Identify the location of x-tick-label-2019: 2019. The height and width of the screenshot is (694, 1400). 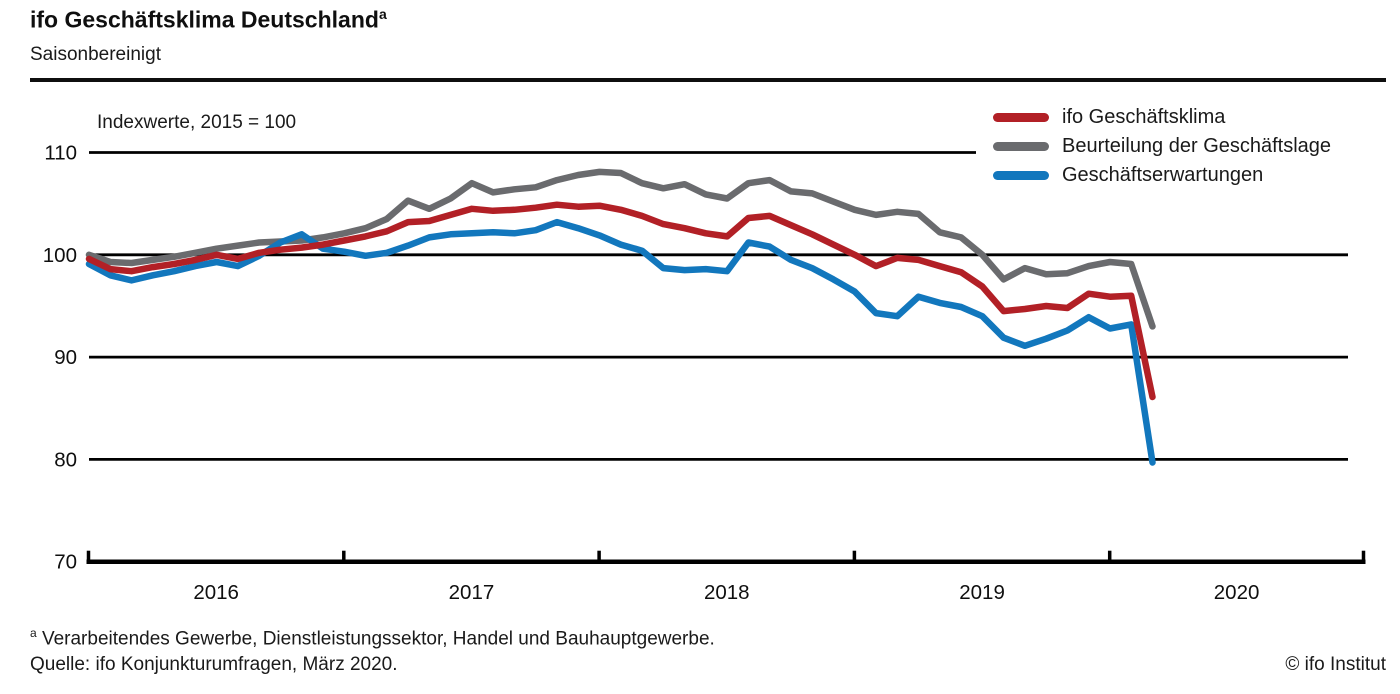
(982, 592).